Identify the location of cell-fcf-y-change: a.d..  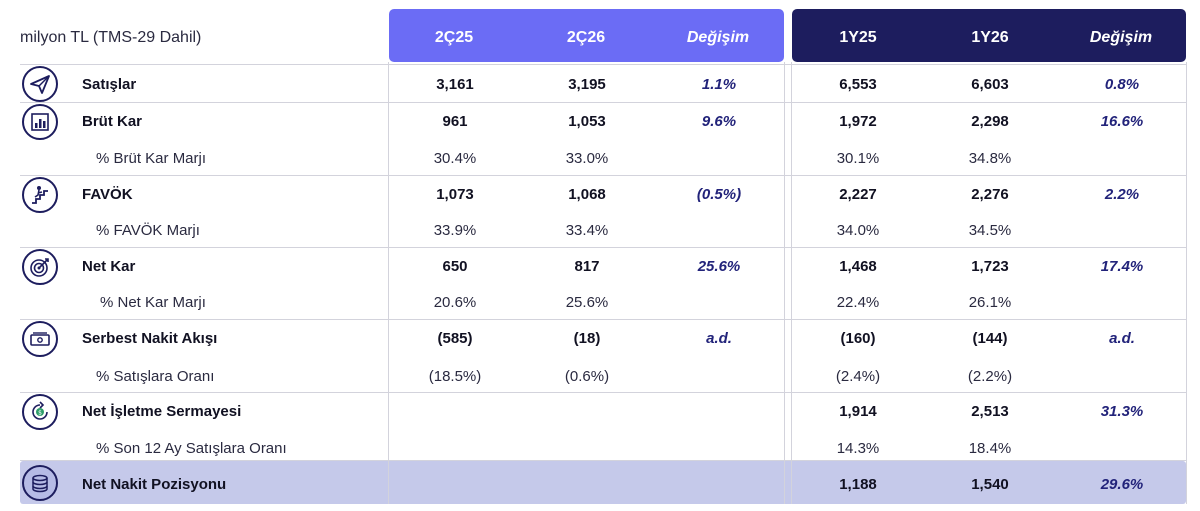
(1122, 338).